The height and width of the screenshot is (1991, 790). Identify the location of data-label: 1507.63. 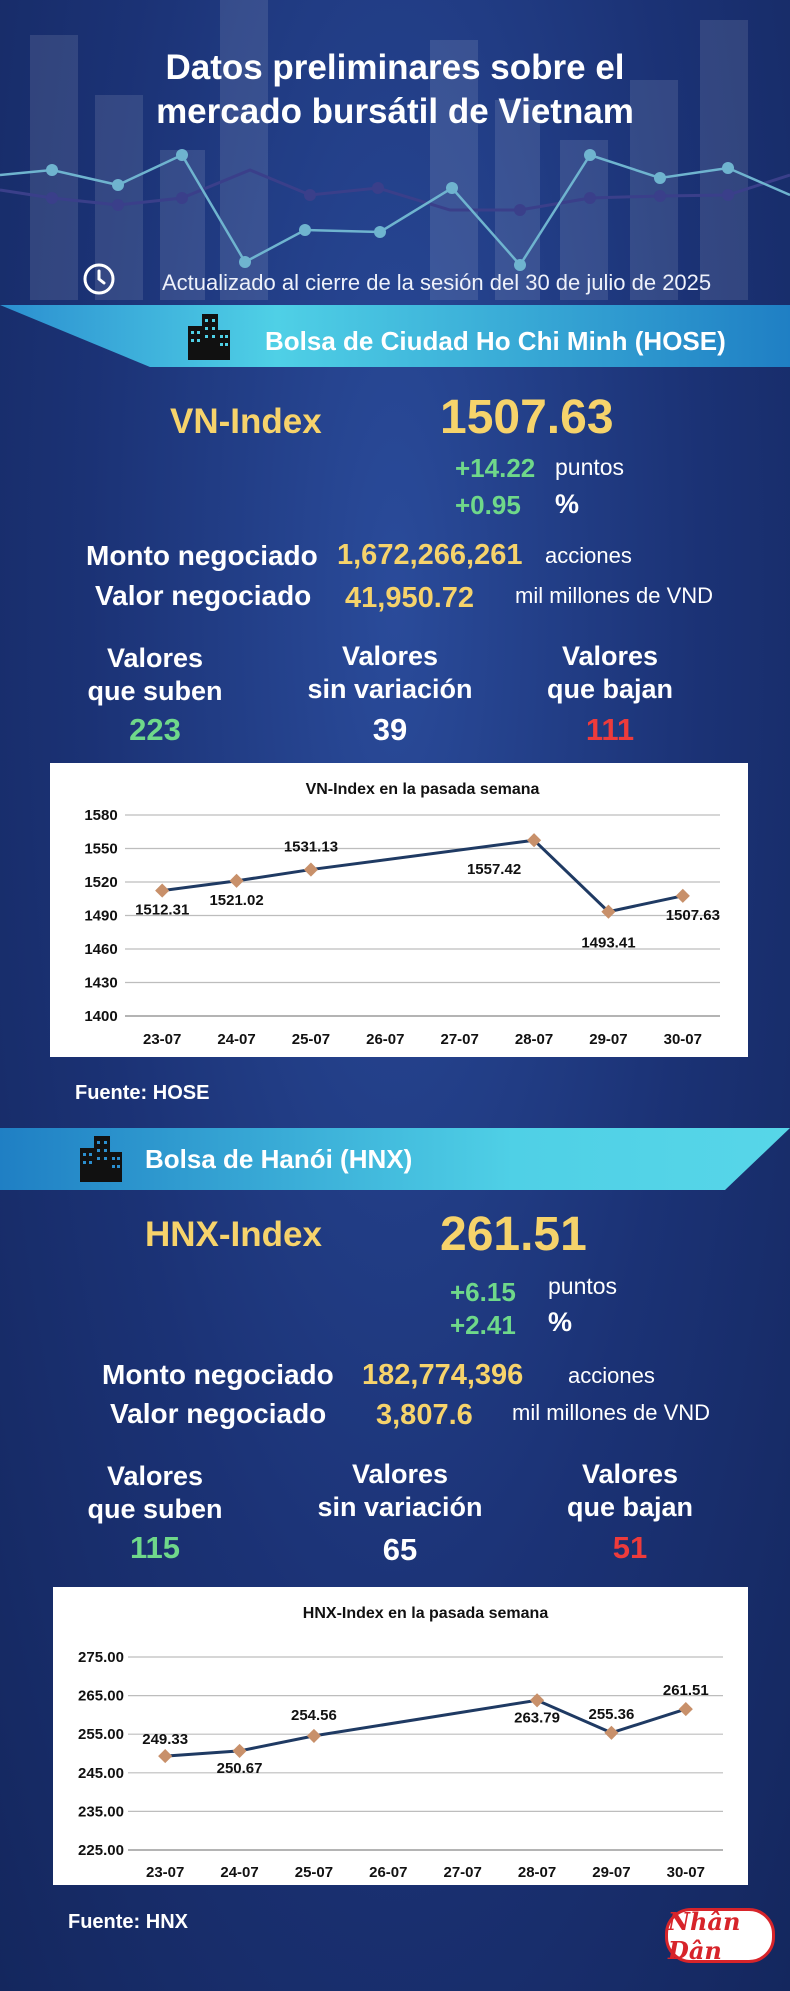
(693, 915).